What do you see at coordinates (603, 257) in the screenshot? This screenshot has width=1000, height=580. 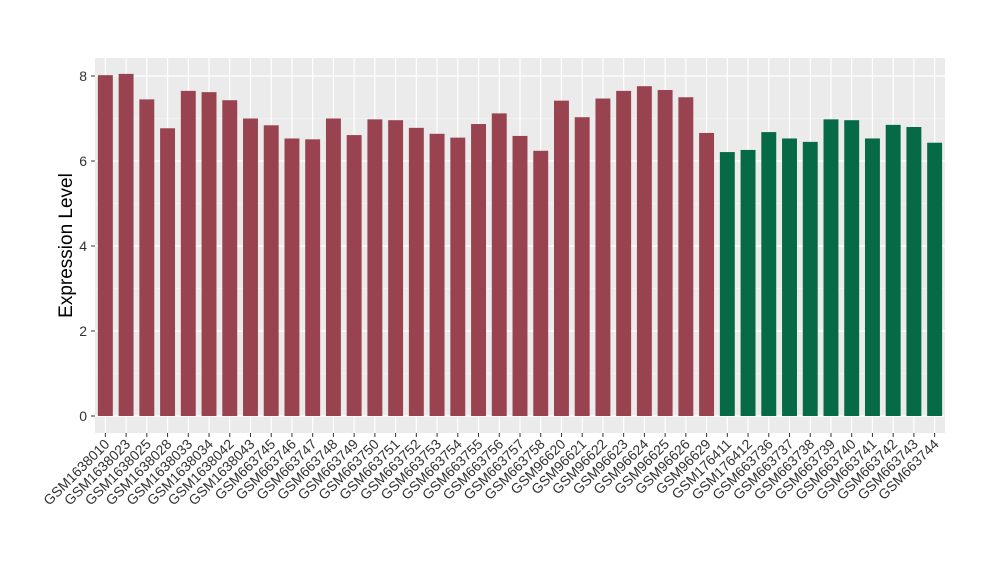 I see `bar-GSM96622` at bounding box center [603, 257].